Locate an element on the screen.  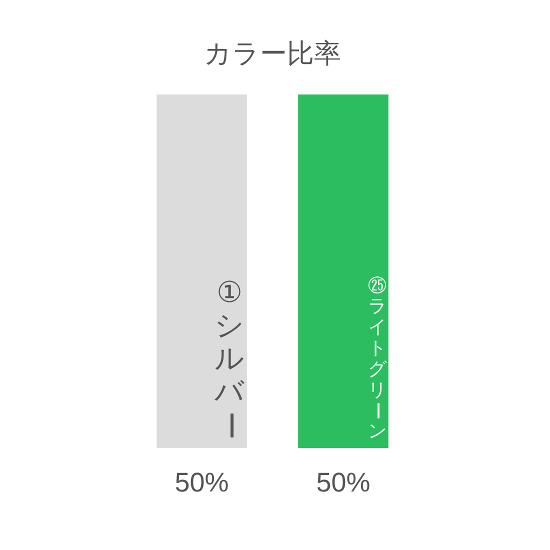
x-tick-label: ㉕ライトグリーン is located at coordinates (377, 358).